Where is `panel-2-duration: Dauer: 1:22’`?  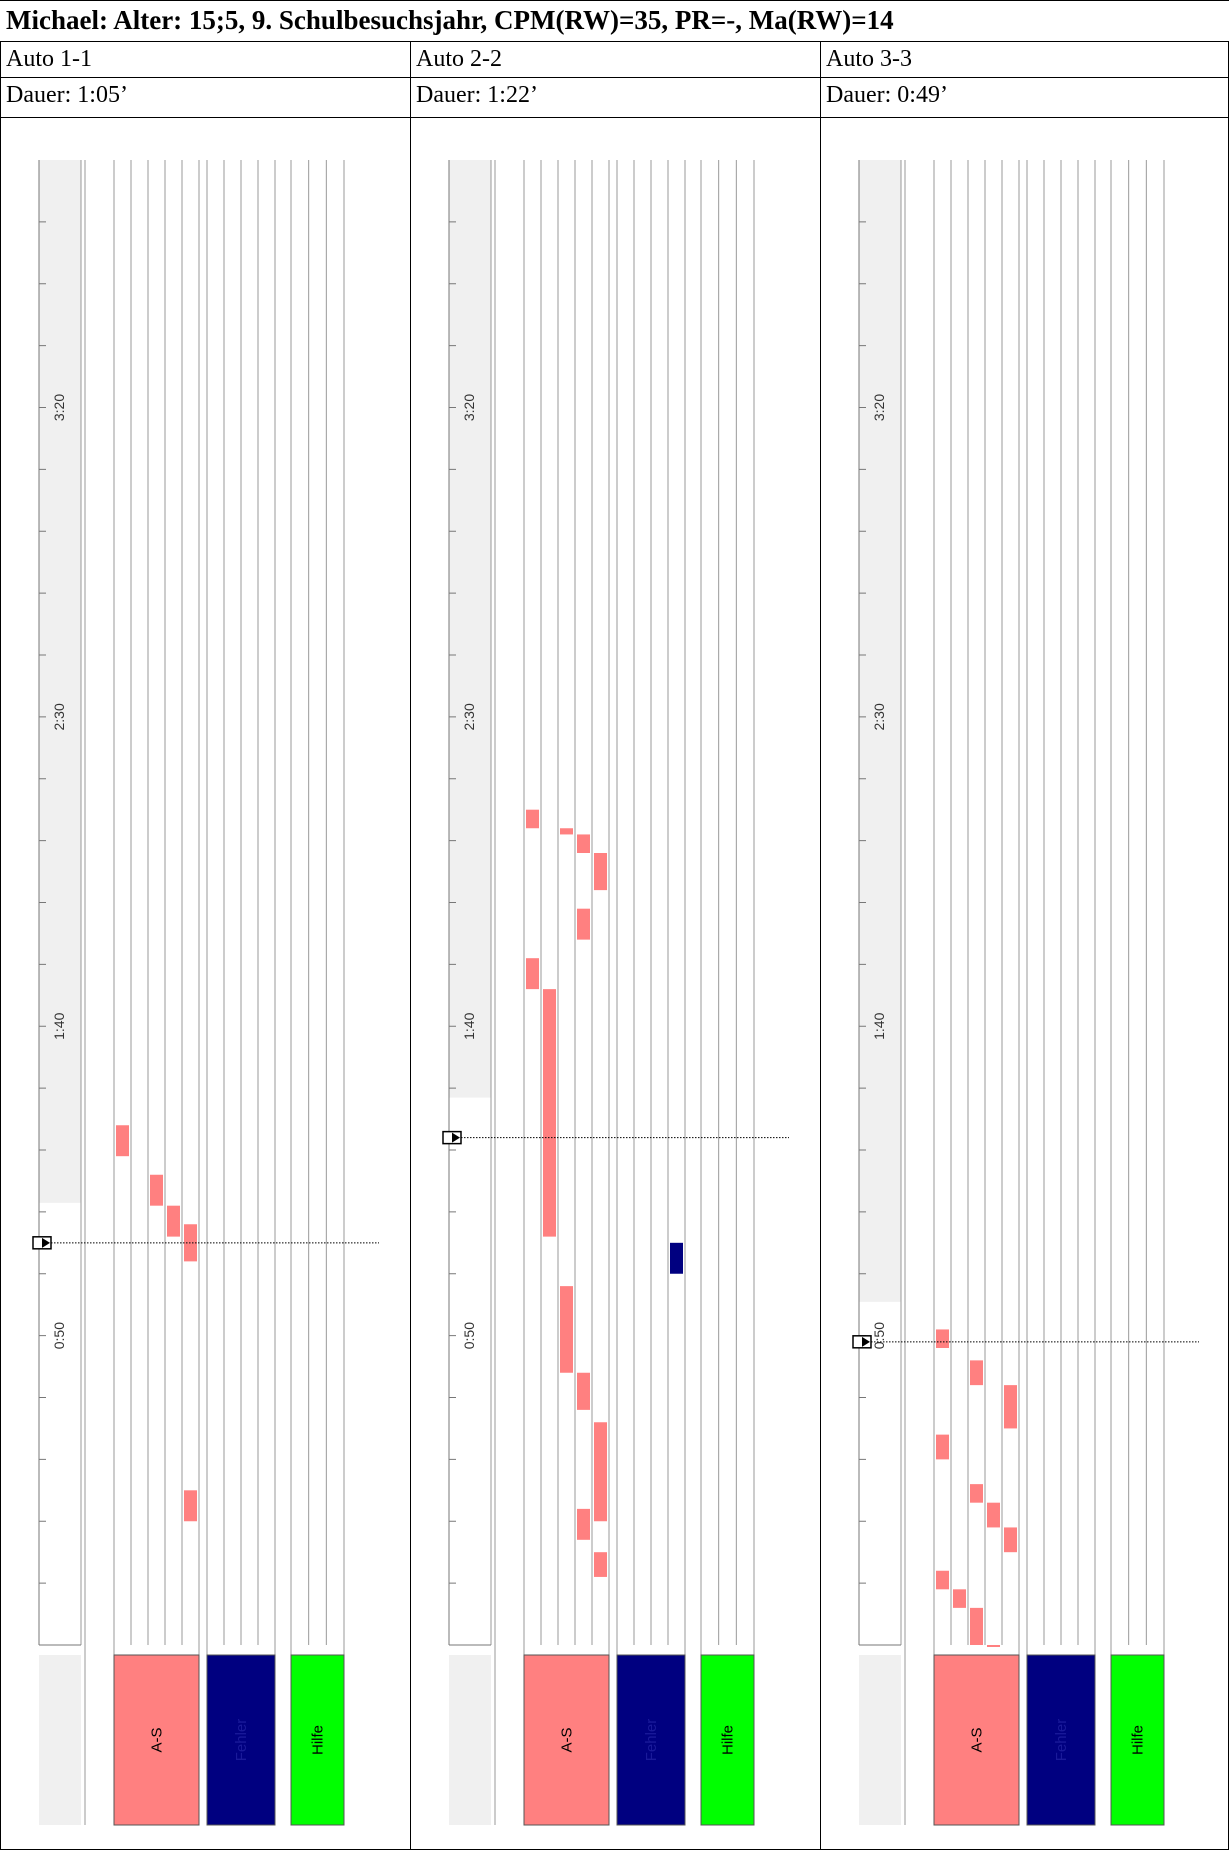 panel-2-duration: Dauer: 1:22’ is located at coordinates (477, 95).